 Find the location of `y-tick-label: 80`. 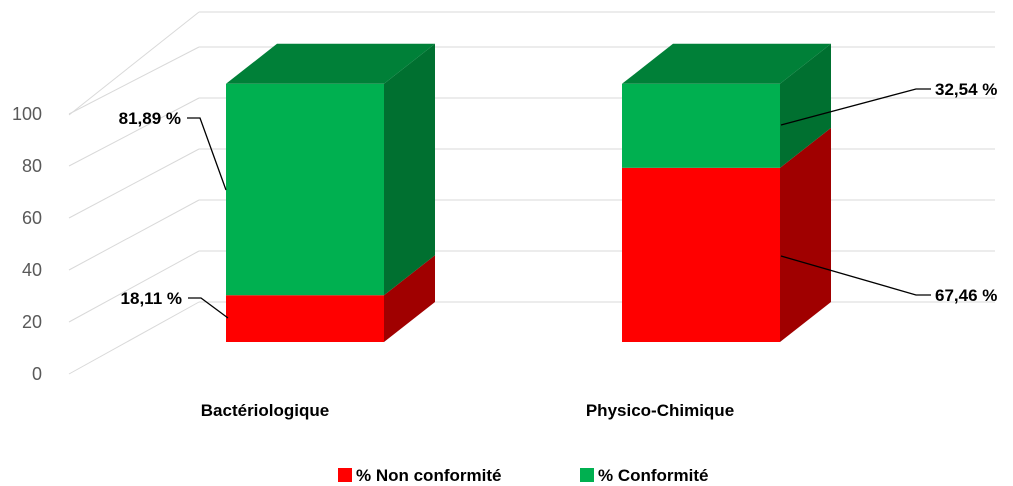

y-tick-label: 80 is located at coordinates (32, 166).